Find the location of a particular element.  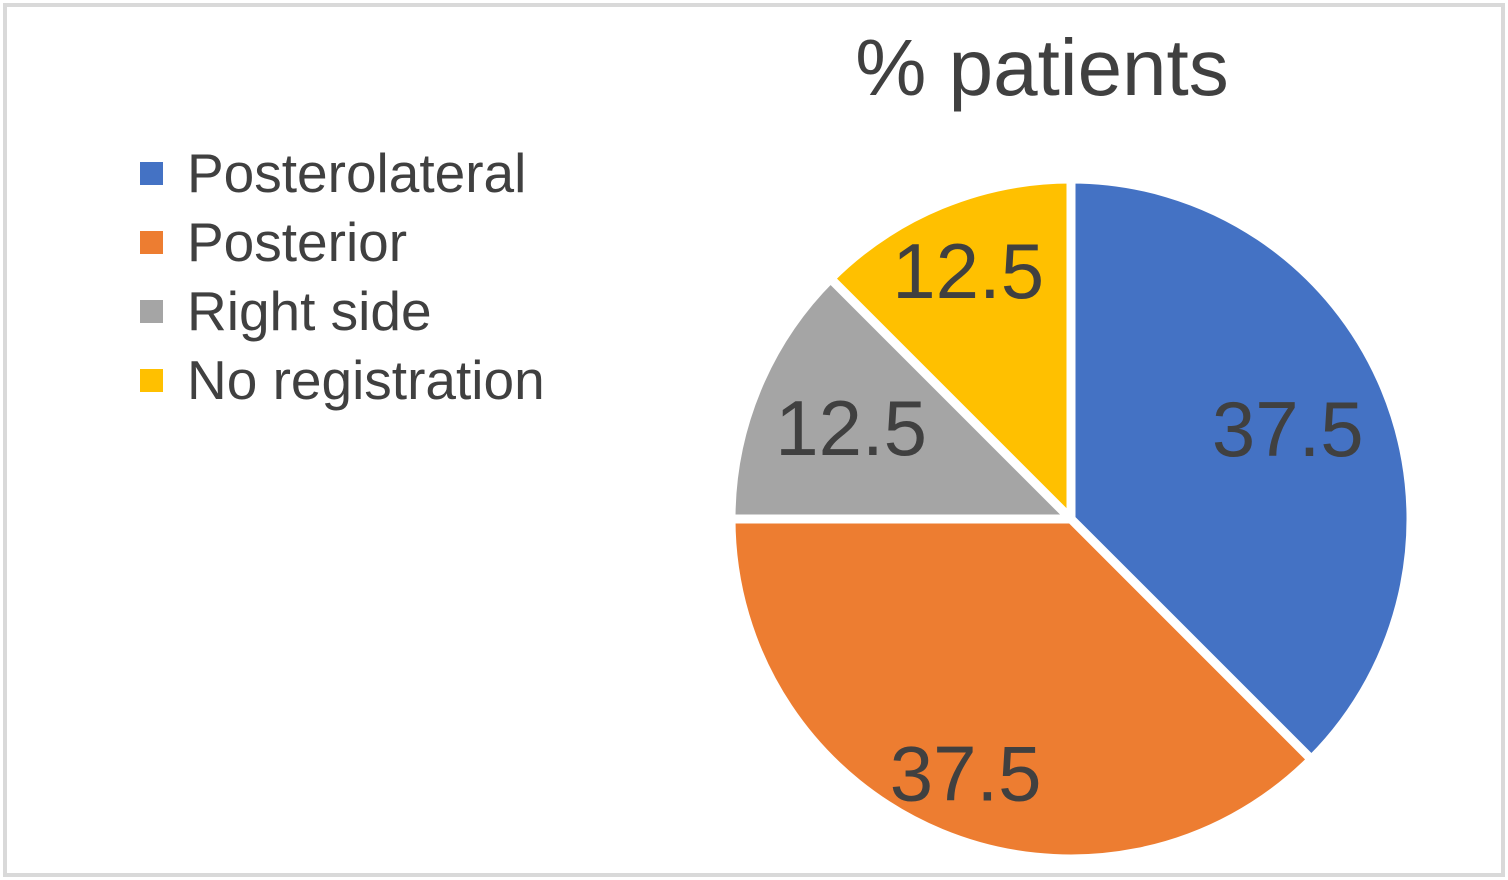

legend-item-no-registration: No registration is located at coordinates (342, 380).